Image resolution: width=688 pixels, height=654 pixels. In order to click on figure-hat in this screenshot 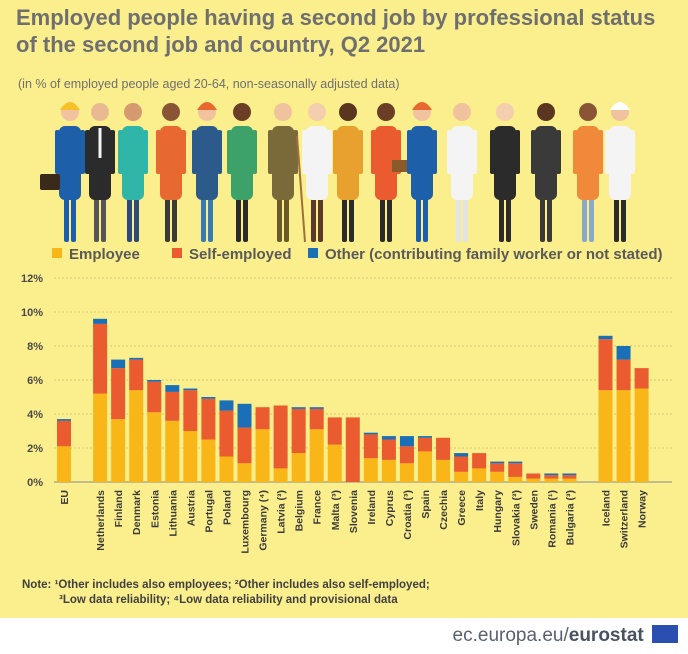, I will do `click(620, 106)`.